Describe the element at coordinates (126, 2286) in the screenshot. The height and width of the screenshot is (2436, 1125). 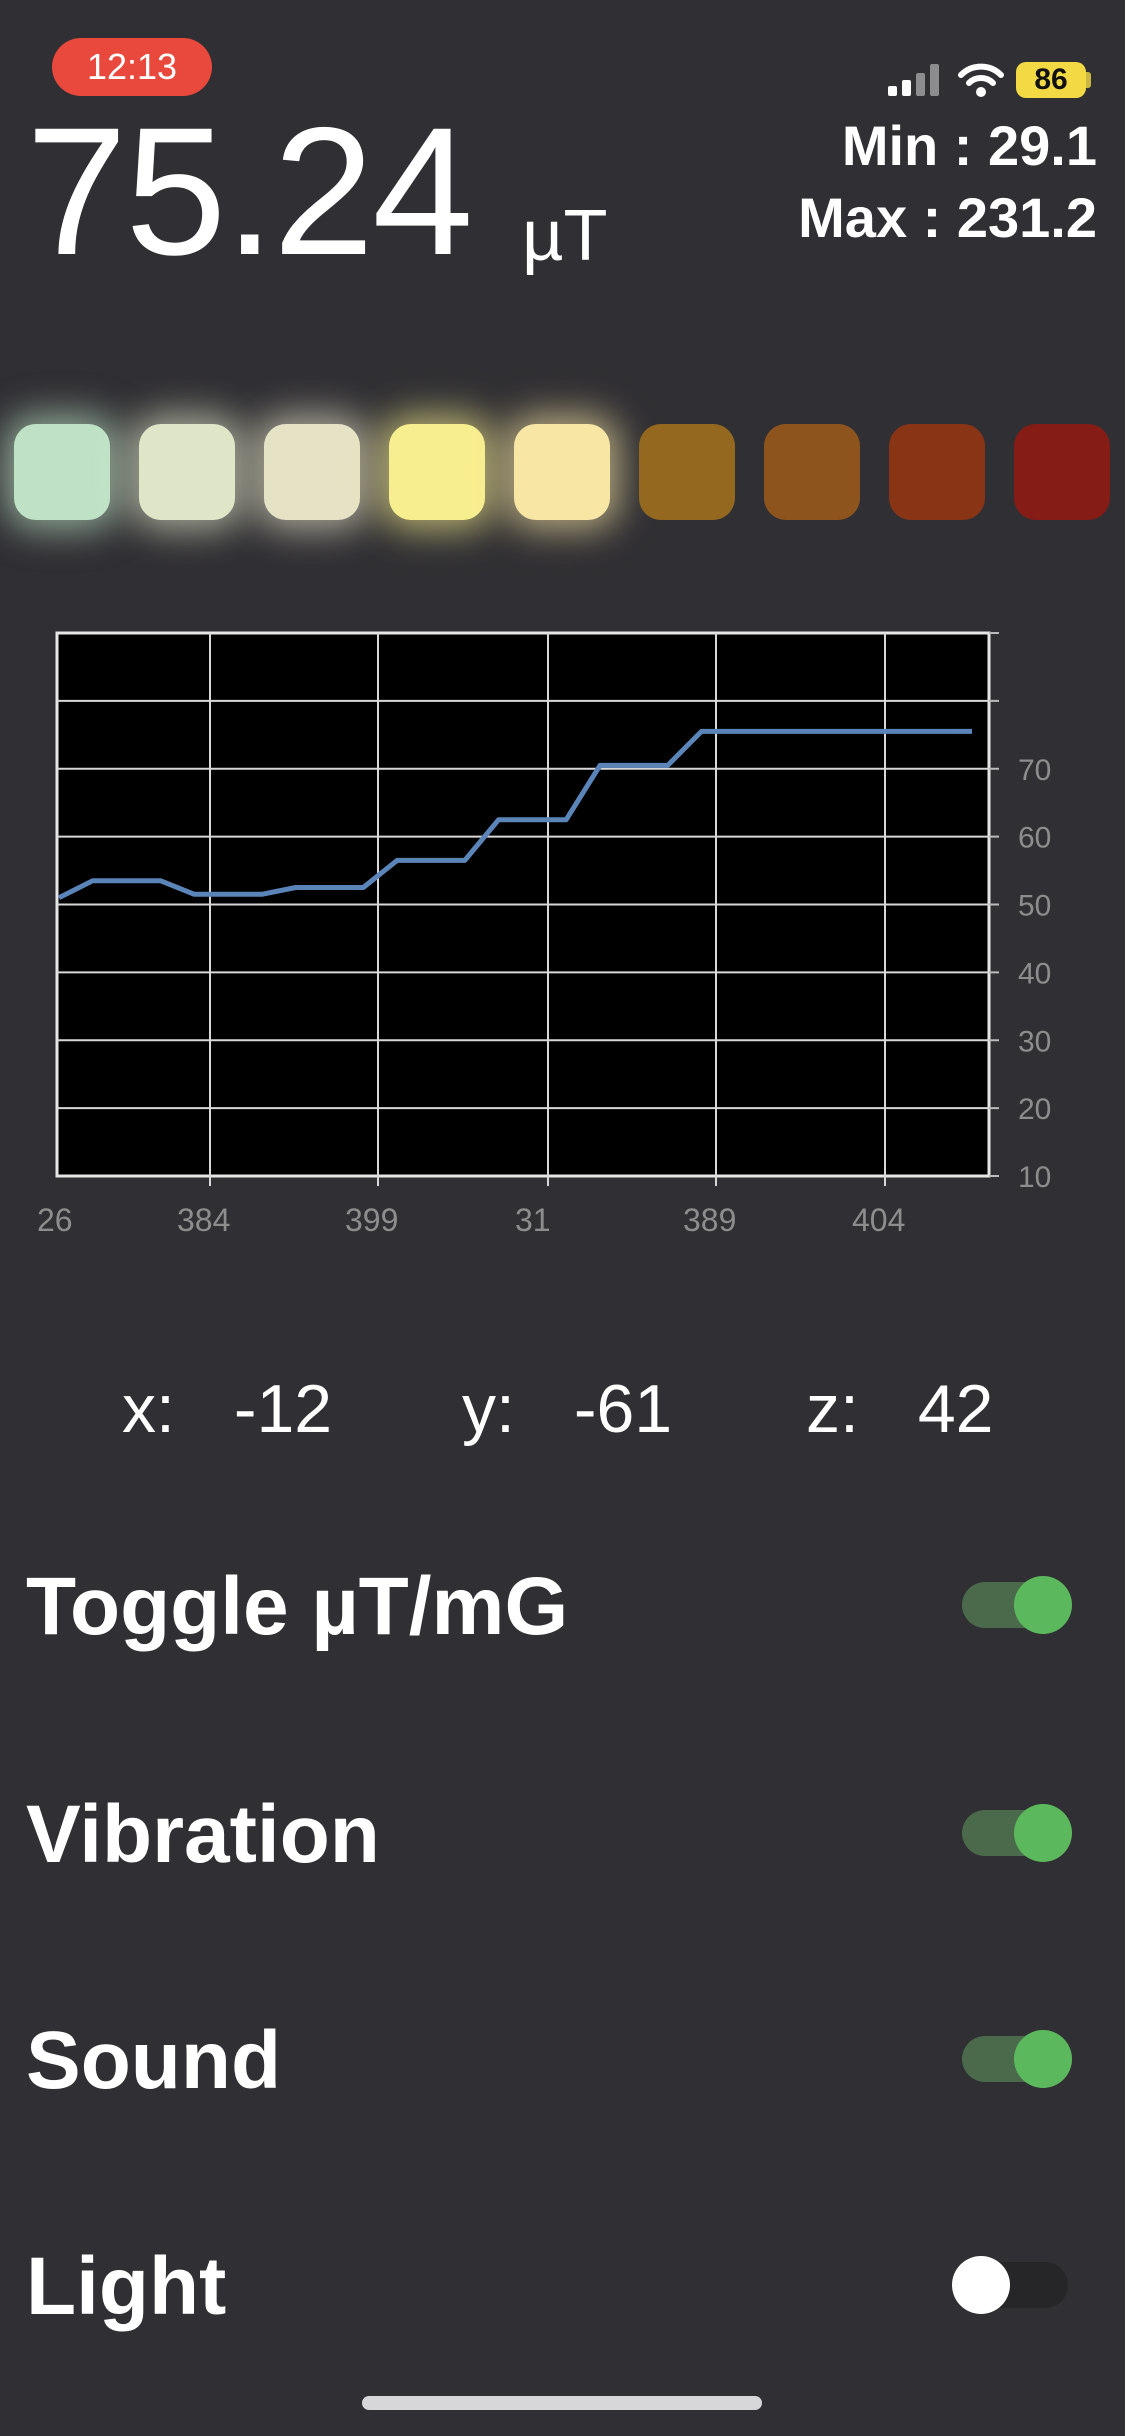
I see `light-label: Light` at that location.